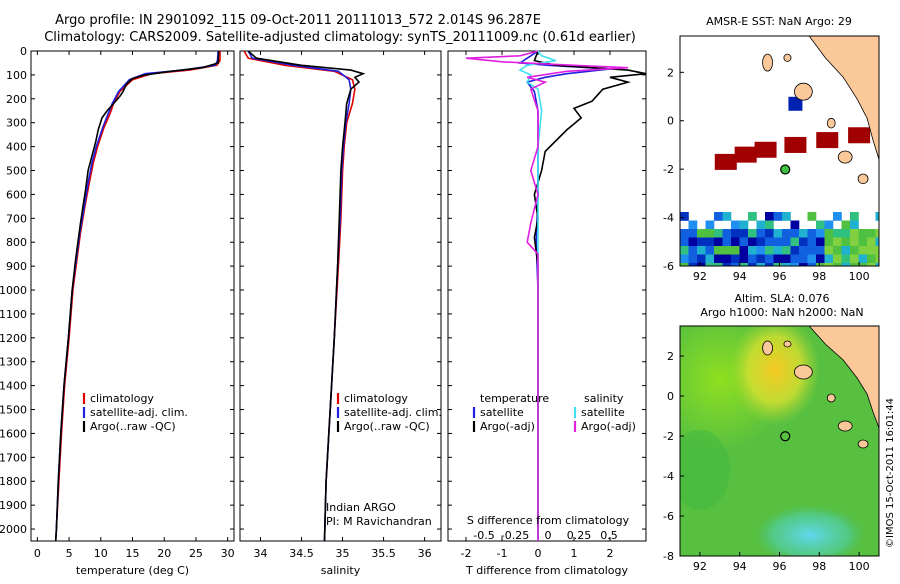  Describe the element at coordinates (507, 426) in the screenshot. I see `legend-entry: Argo(-adj)` at that location.